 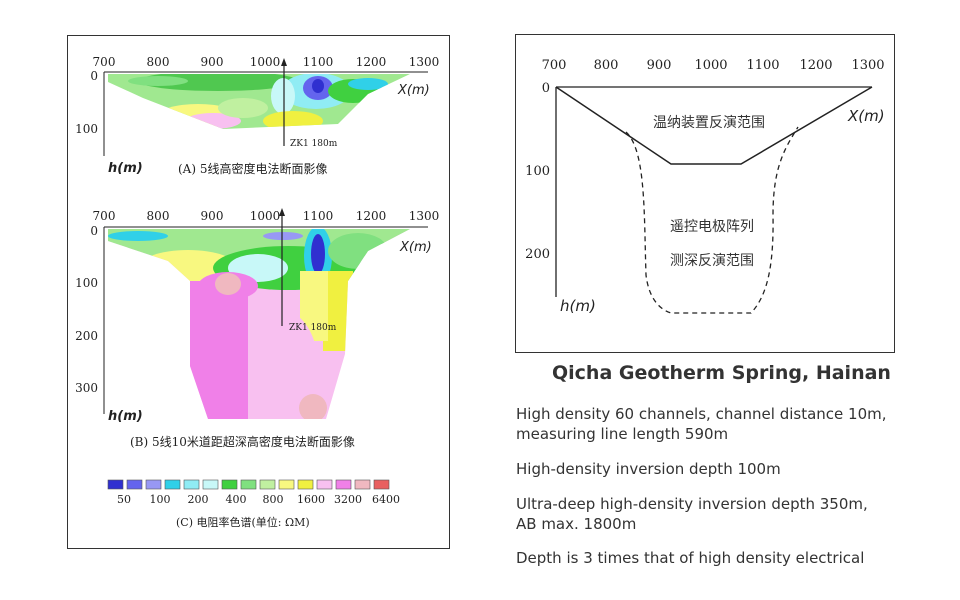 I want to click on section-b-x-tick: 1200, so click(x=371, y=216).